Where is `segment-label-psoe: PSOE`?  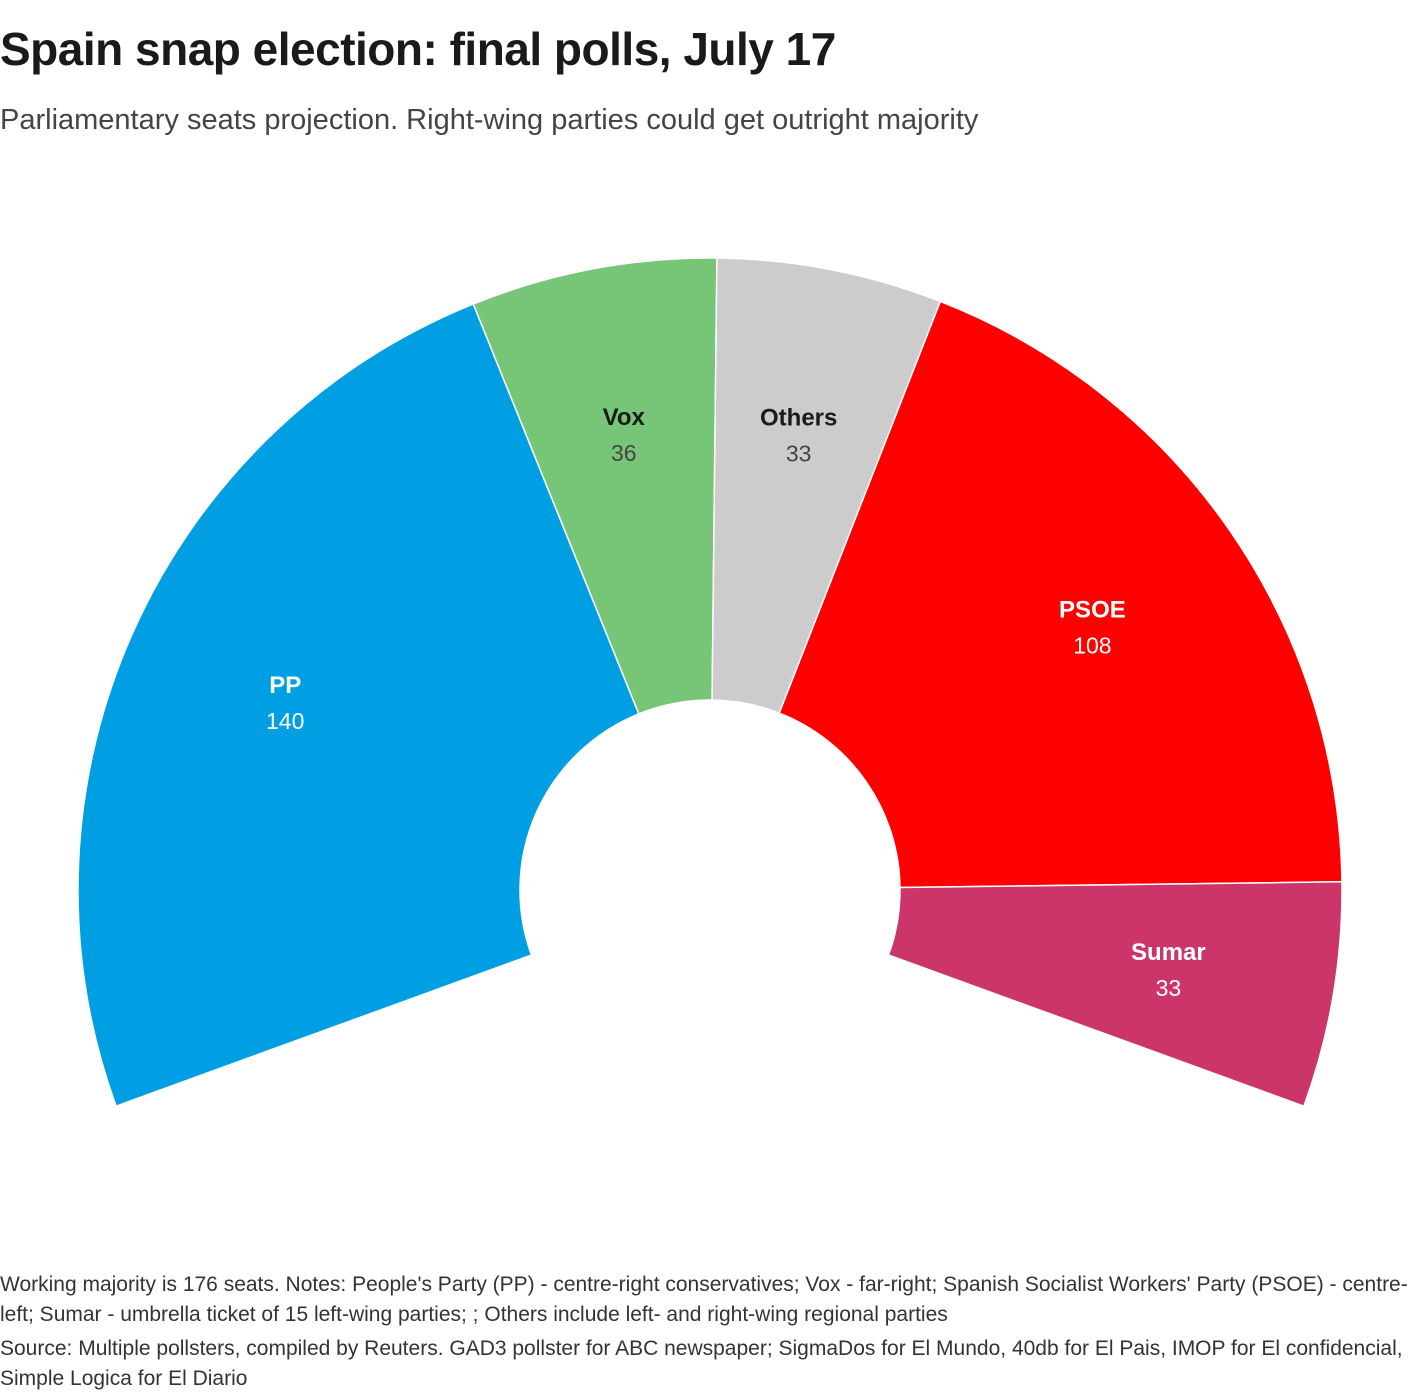
segment-label-psoe: PSOE is located at coordinates (1092, 609).